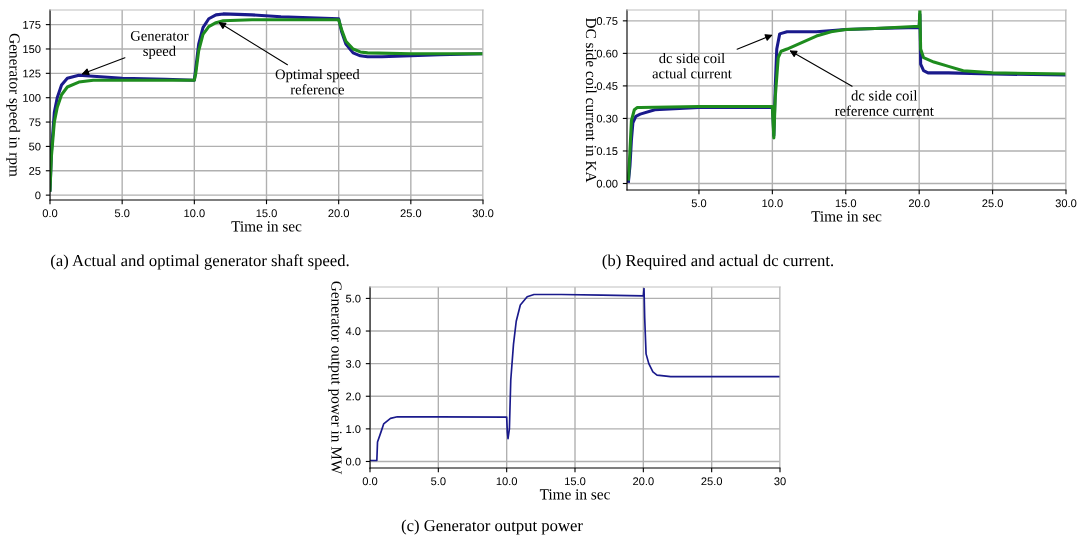  I want to click on y-axis-title: Generator output power in MW, so click(335, 378).